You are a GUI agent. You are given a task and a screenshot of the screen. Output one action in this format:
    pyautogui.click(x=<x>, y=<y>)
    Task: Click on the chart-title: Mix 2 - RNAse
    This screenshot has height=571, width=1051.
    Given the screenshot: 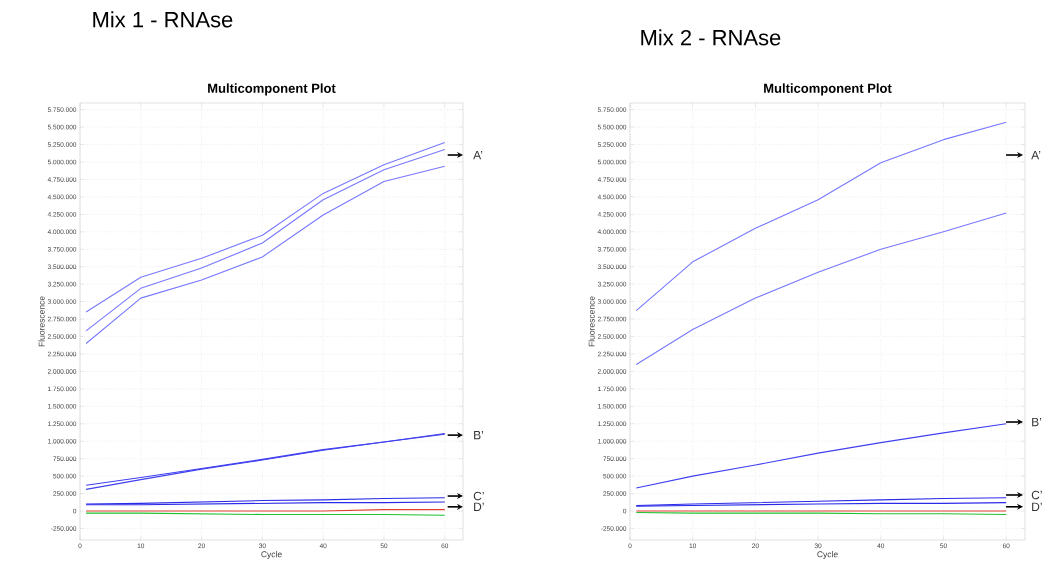 What is the action you would take?
    pyautogui.click(x=711, y=37)
    